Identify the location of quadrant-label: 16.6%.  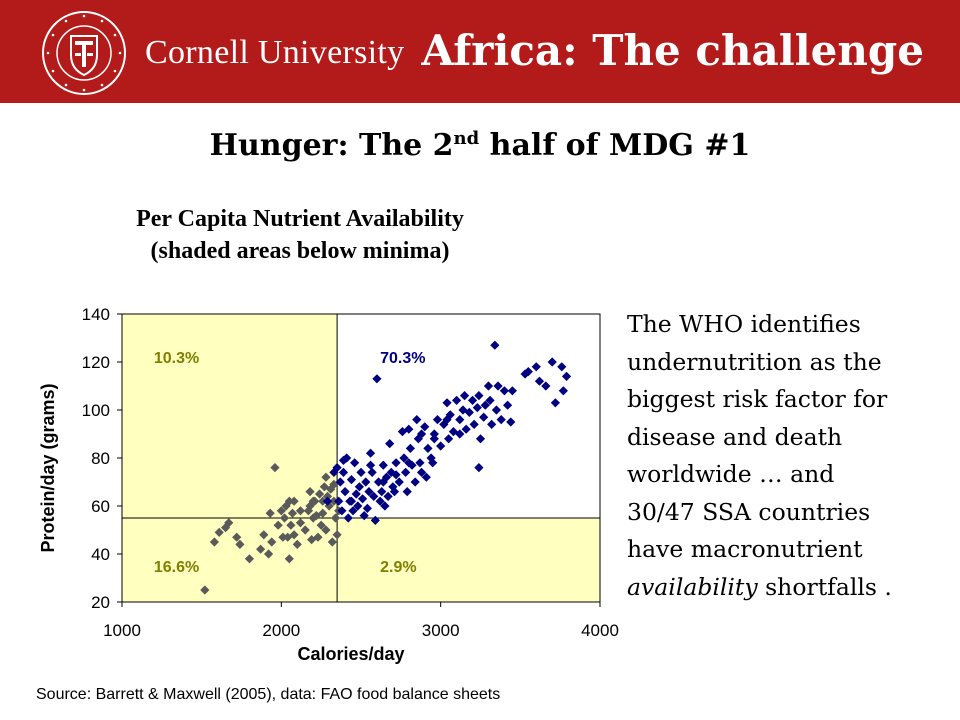
(176, 567).